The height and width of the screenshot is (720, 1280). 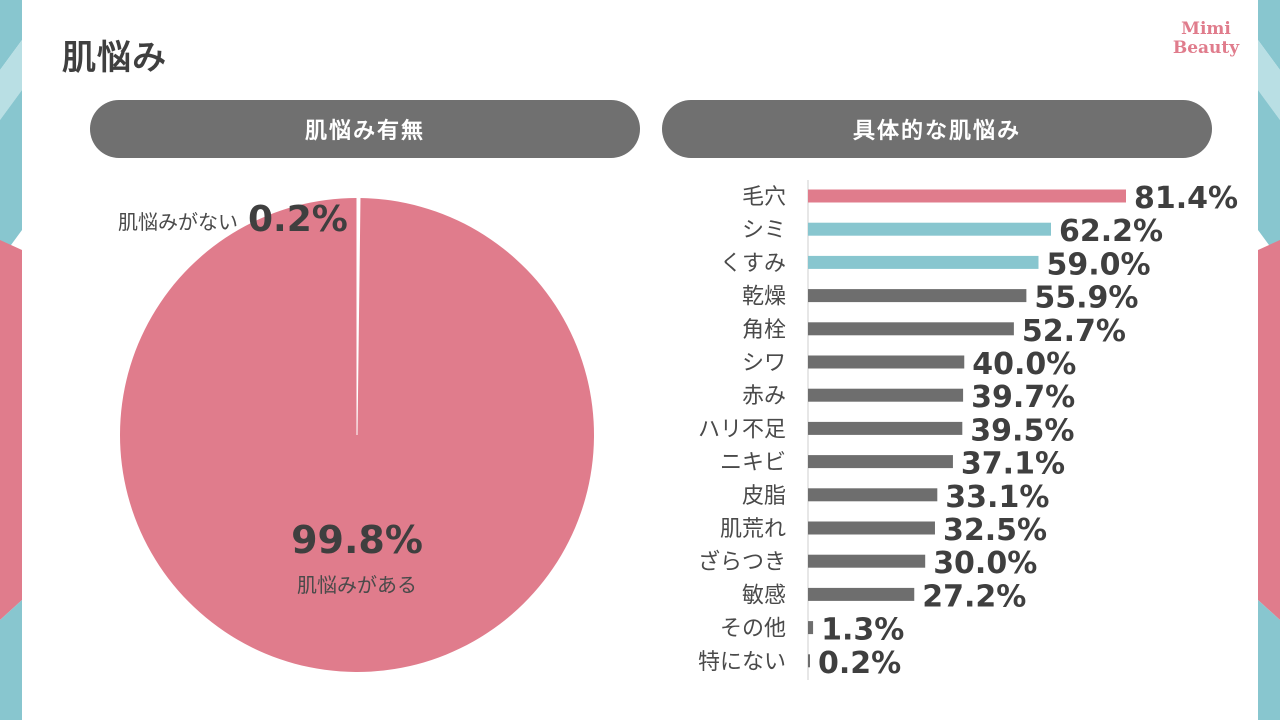 I want to click on pie-slice-no-concerns, so click(x=358, y=316).